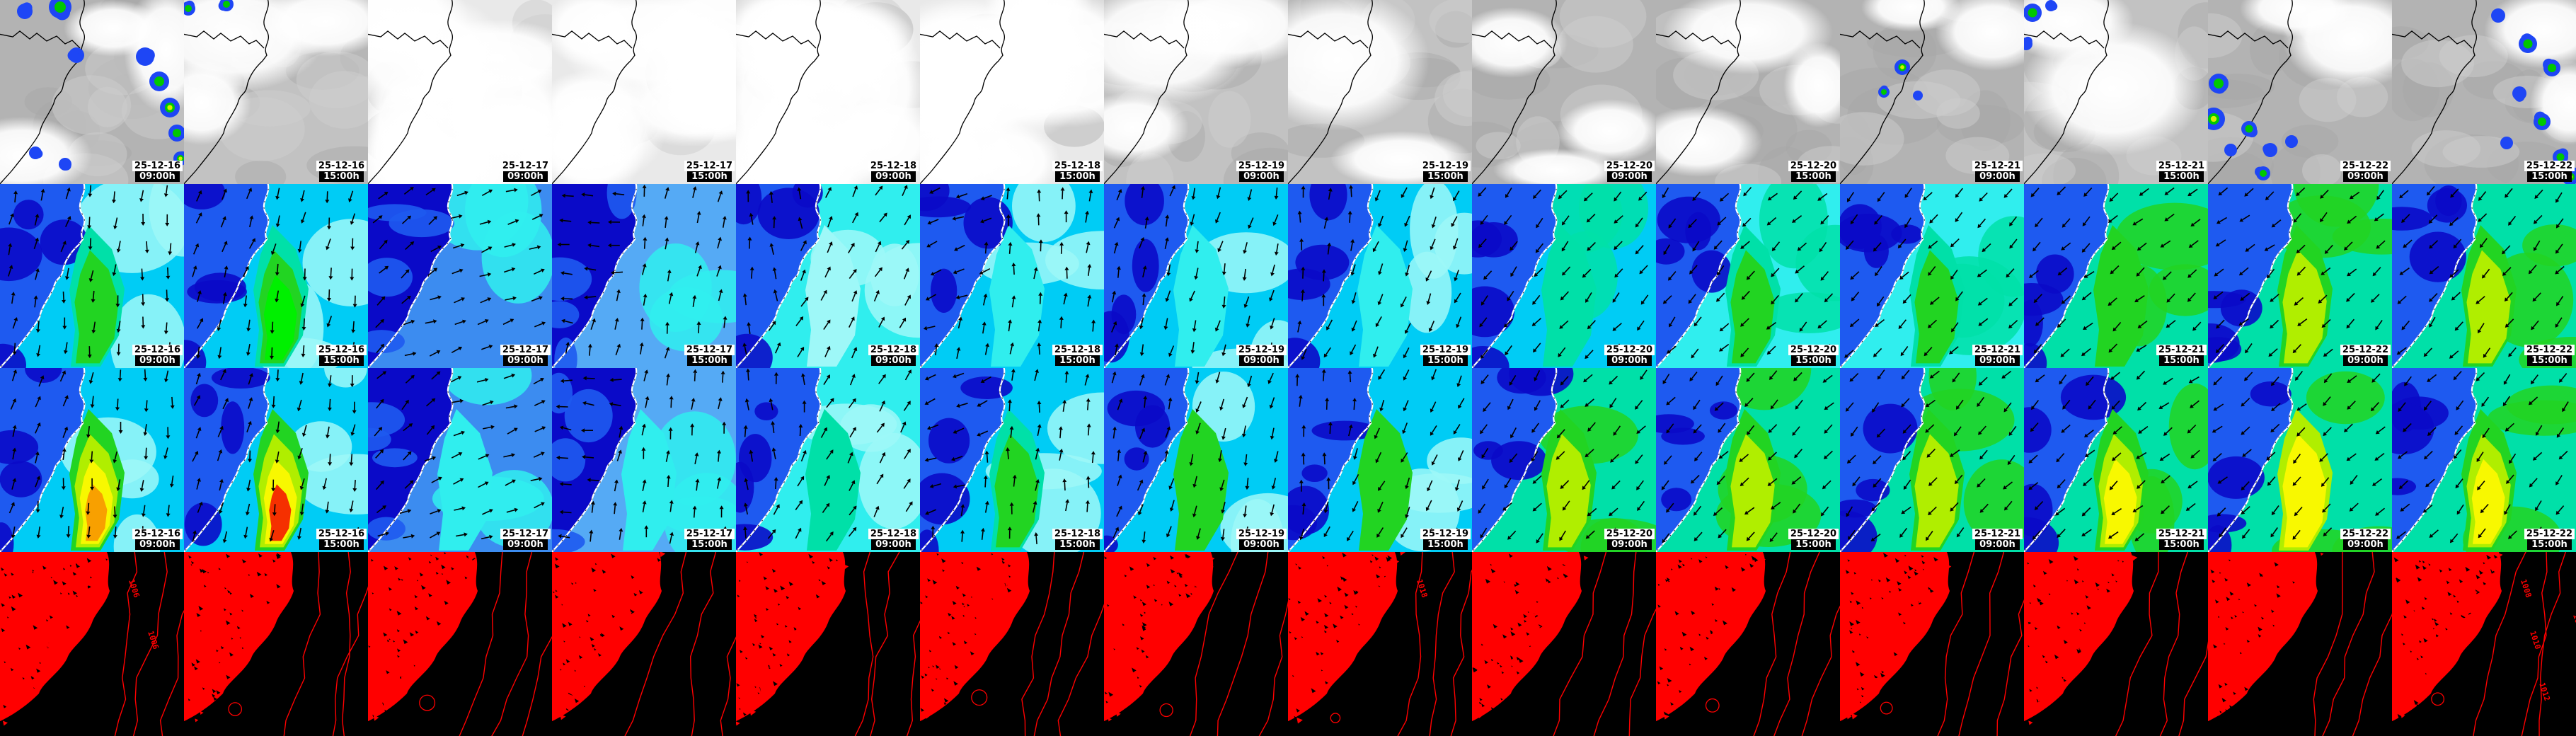 The height and width of the screenshot is (736, 2576). What do you see at coordinates (460, 276) in the screenshot?
I see `wind-field-a-tile: 25-12-17 09:00h` at bounding box center [460, 276].